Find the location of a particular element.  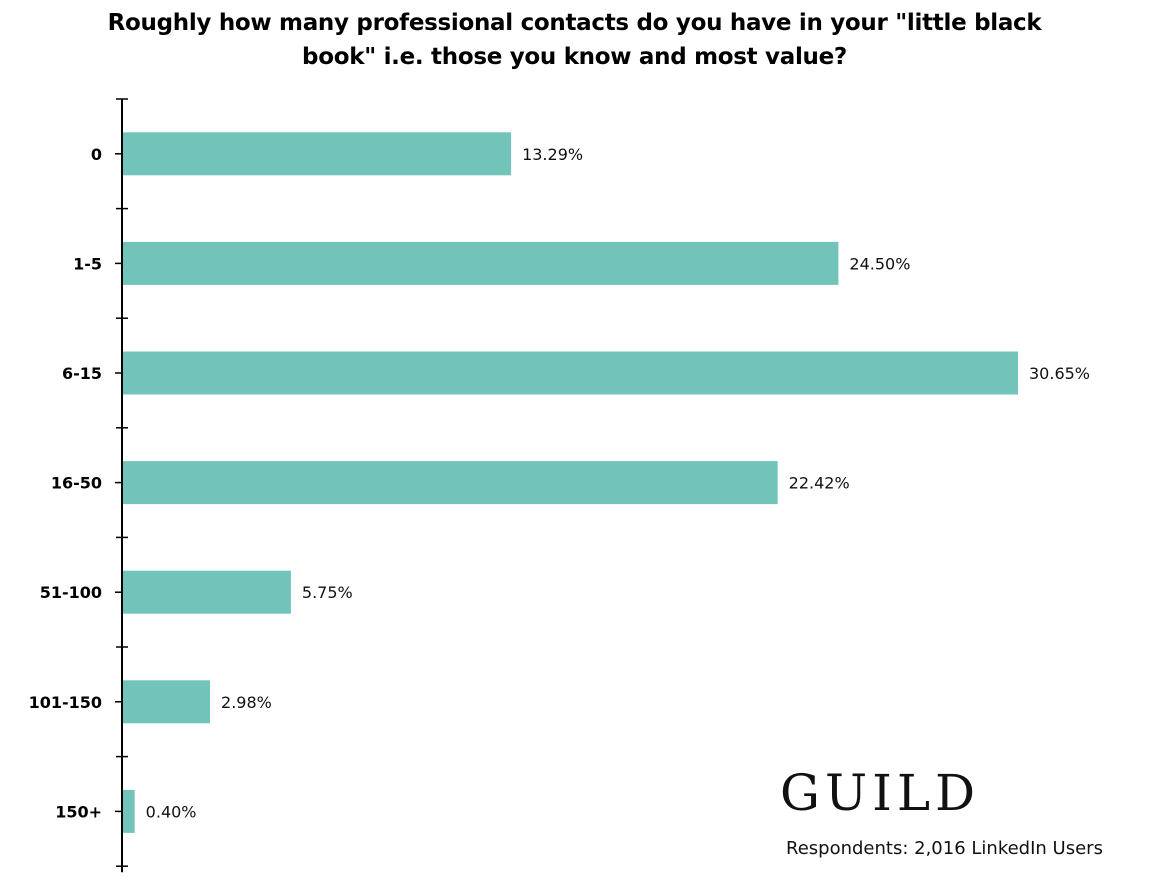

value-label: 2.98% is located at coordinates (246, 702).